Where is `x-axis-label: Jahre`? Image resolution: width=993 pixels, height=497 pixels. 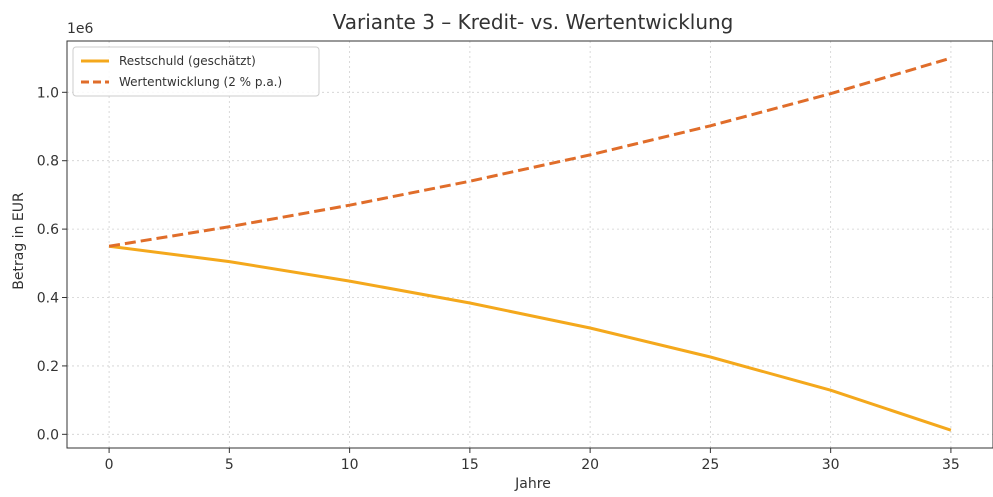 x-axis-label: Jahre is located at coordinates (532, 484).